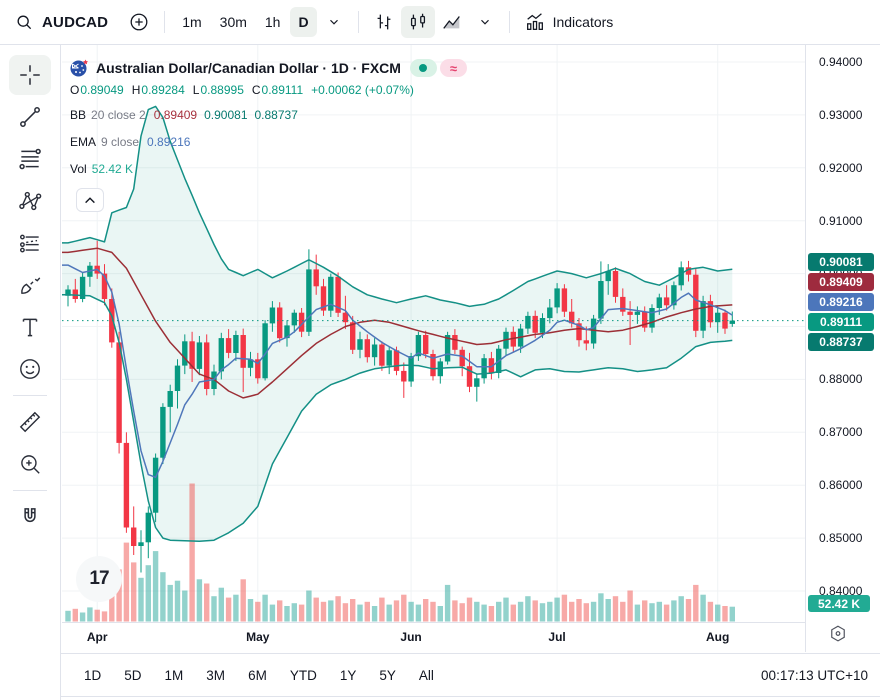 The width and height of the screenshot is (880, 700). What do you see at coordinates (839, 603) in the screenshot?
I see `volume-badge: 52.42 K` at bounding box center [839, 603].